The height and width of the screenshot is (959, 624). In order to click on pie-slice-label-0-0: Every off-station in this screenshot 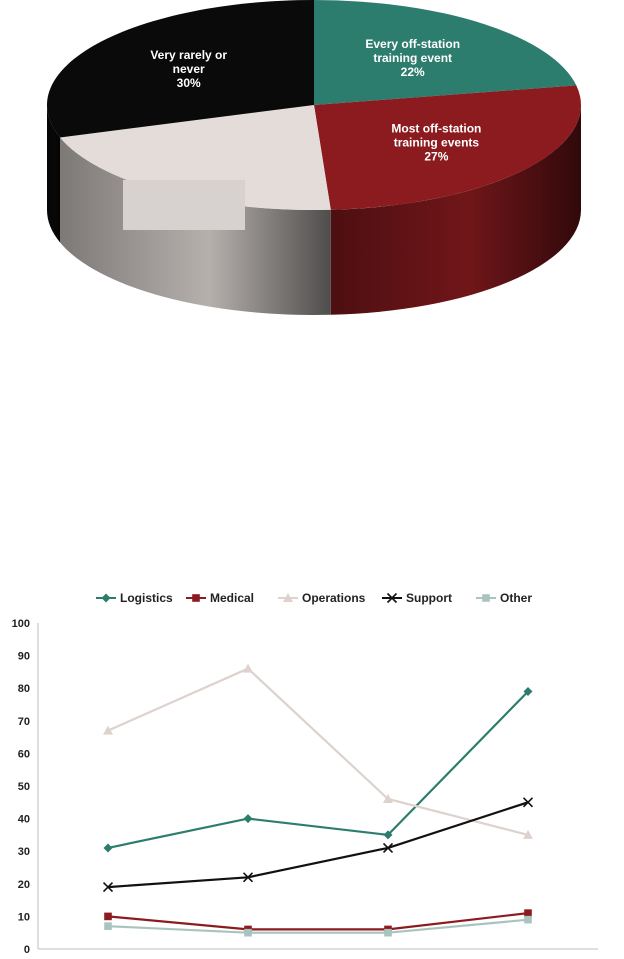, I will do `click(412, 44)`.